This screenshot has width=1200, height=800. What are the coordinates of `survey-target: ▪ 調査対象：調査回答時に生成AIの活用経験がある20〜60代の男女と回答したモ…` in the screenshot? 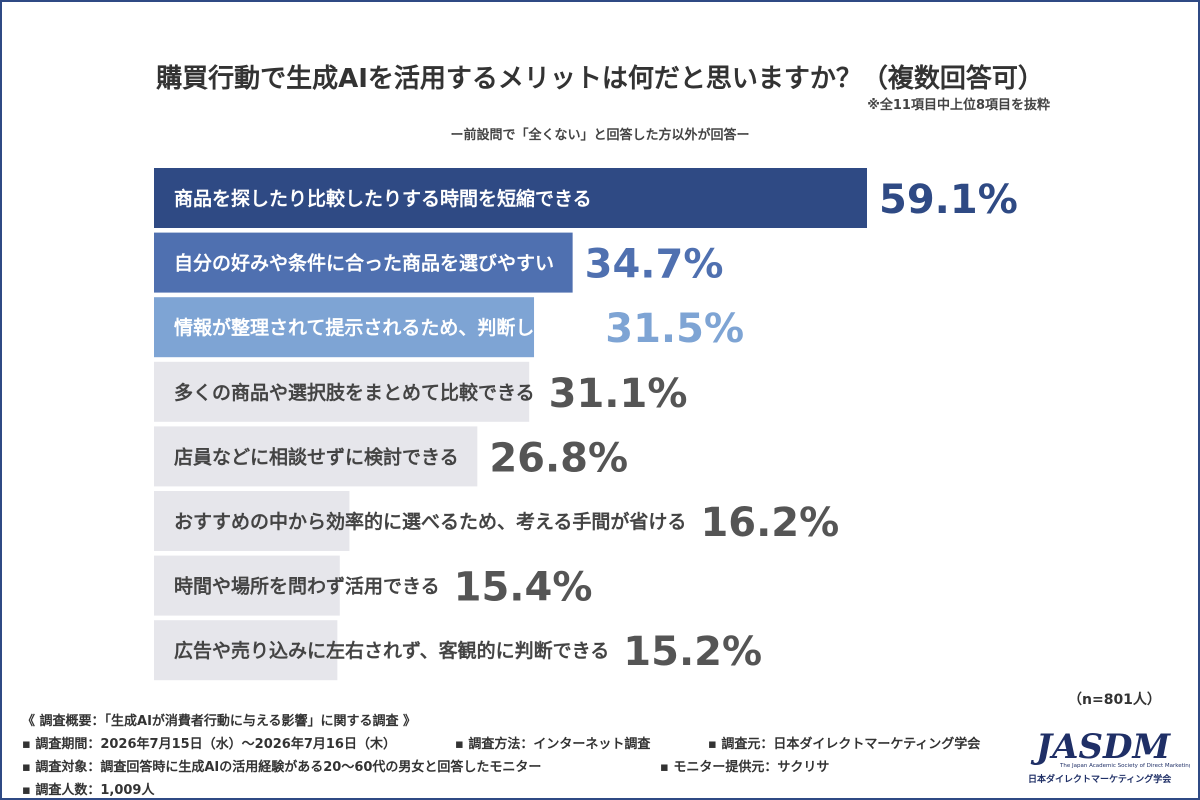 It's located at (282, 767).